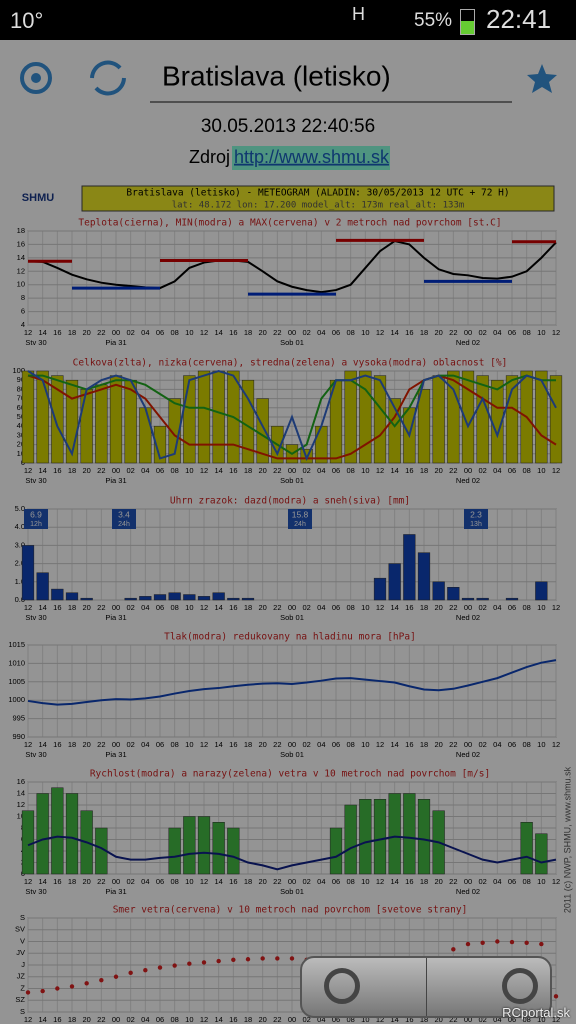 This screenshot has width=576, height=1024. I want to click on network: H, so click(358, 14).